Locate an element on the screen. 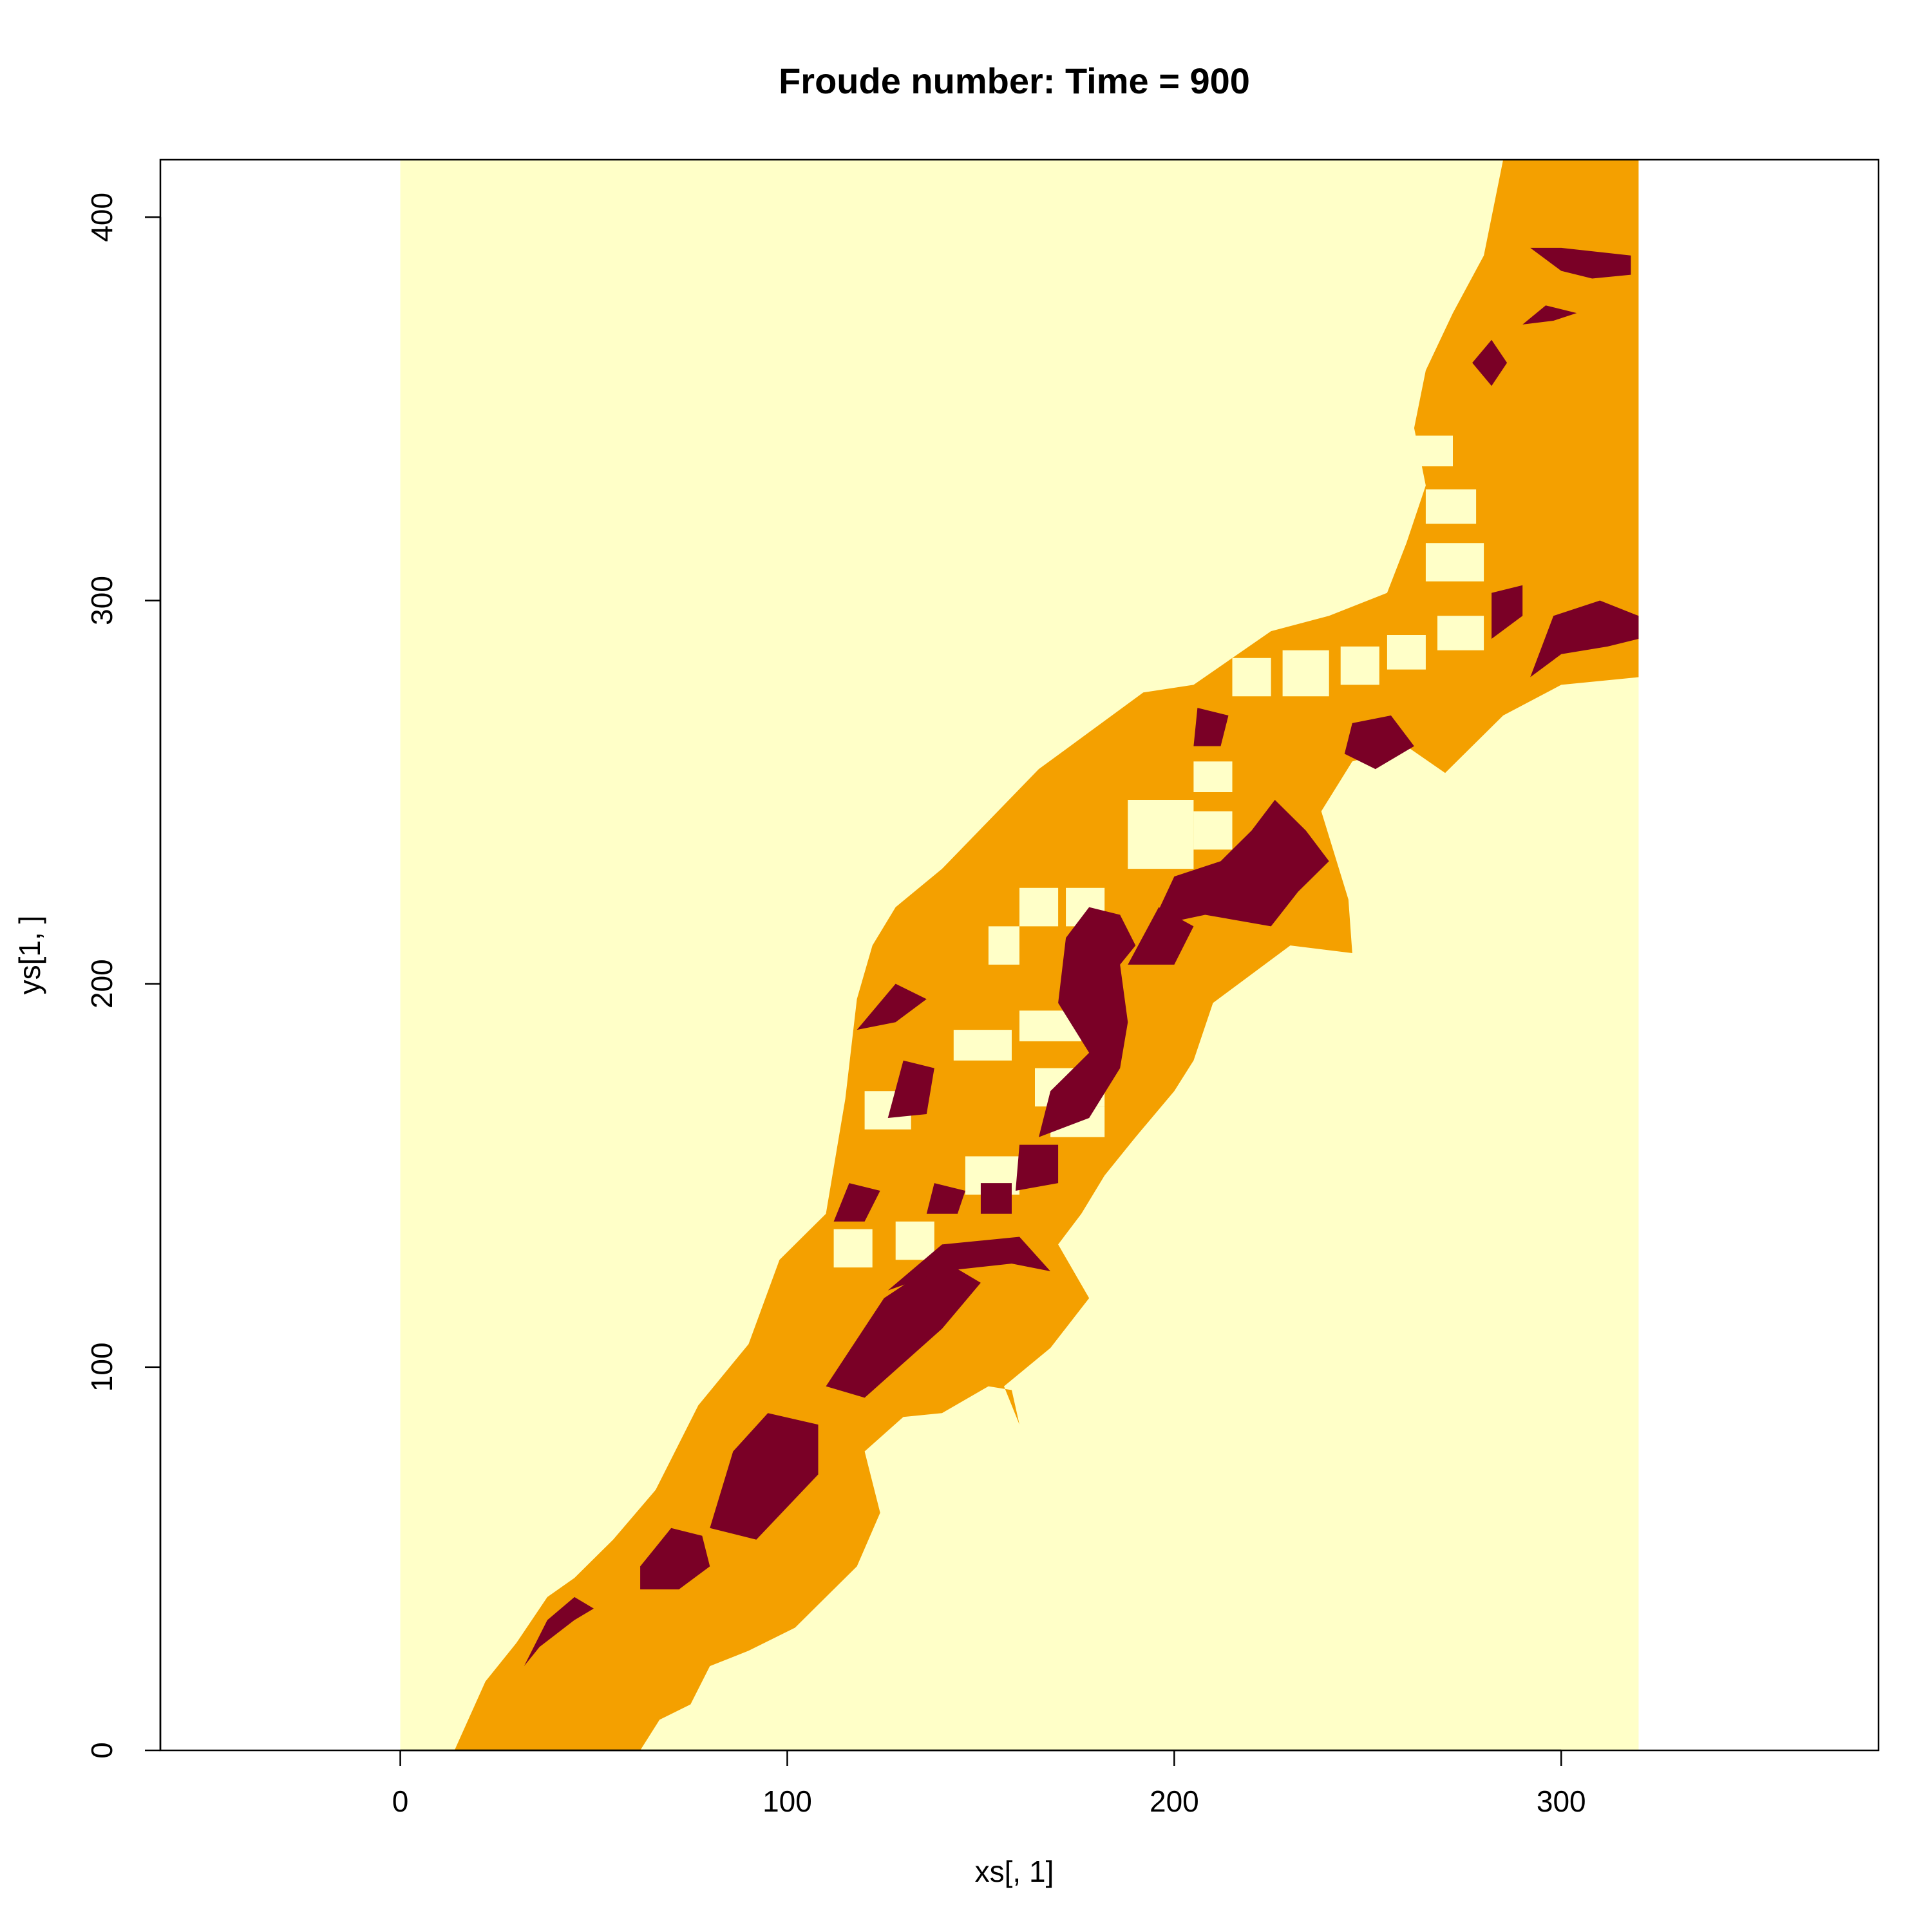  x-axis-label: xs[, 1] is located at coordinates (1014, 1871).